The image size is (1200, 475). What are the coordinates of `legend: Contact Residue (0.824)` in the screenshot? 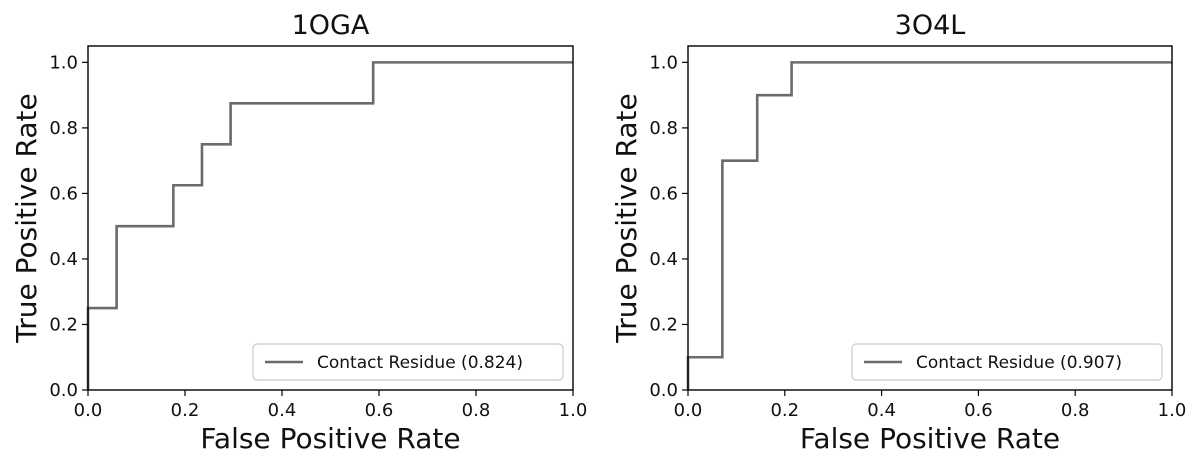 It's located at (408, 362).